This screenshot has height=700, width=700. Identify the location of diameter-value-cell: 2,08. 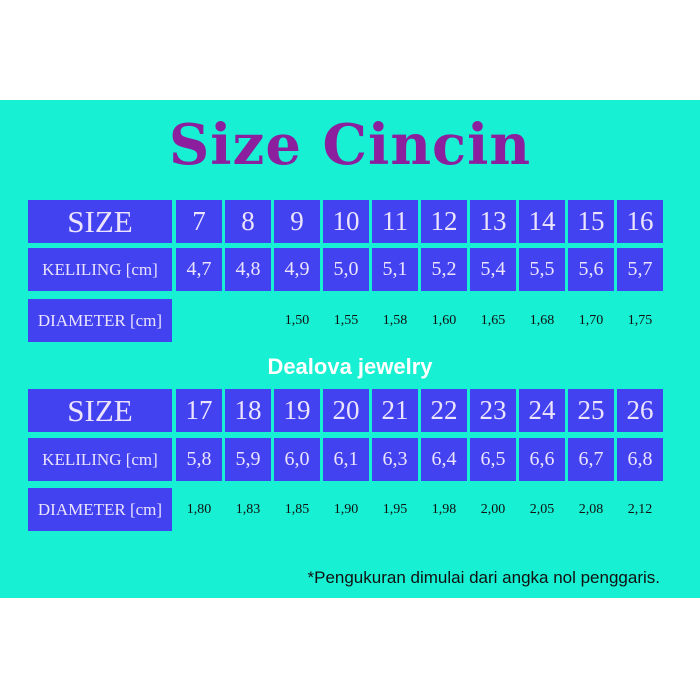
(591, 509).